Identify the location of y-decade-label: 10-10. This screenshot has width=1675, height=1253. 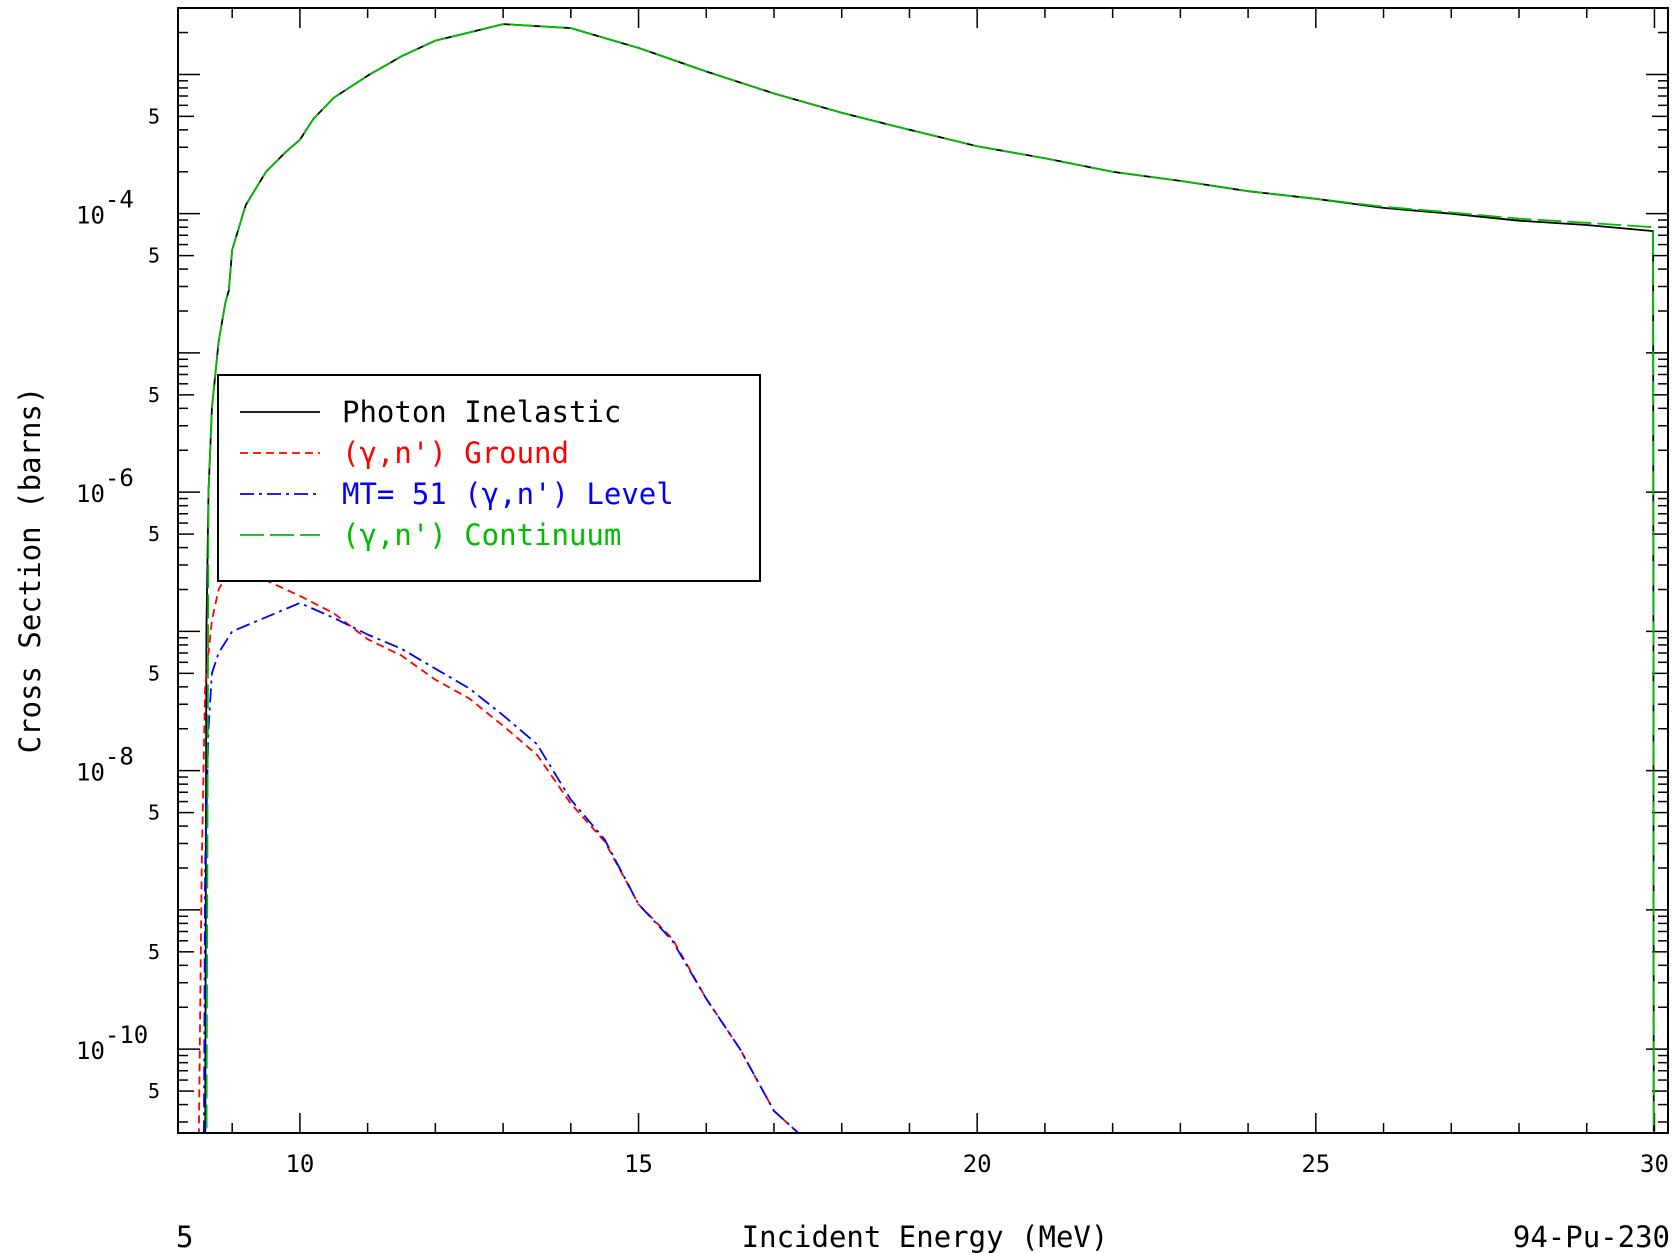
(112, 1043).